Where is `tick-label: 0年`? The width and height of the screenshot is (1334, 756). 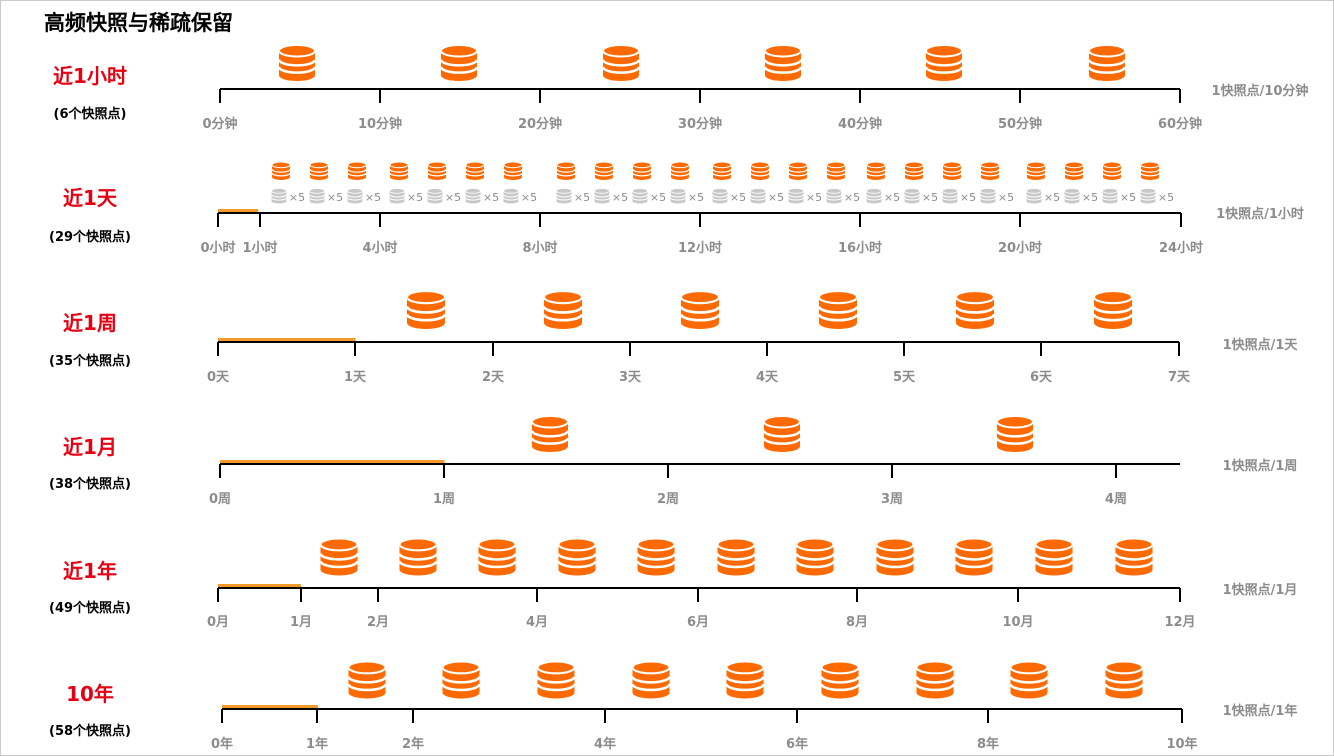
tick-label: 0年 is located at coordinates (222, 744).